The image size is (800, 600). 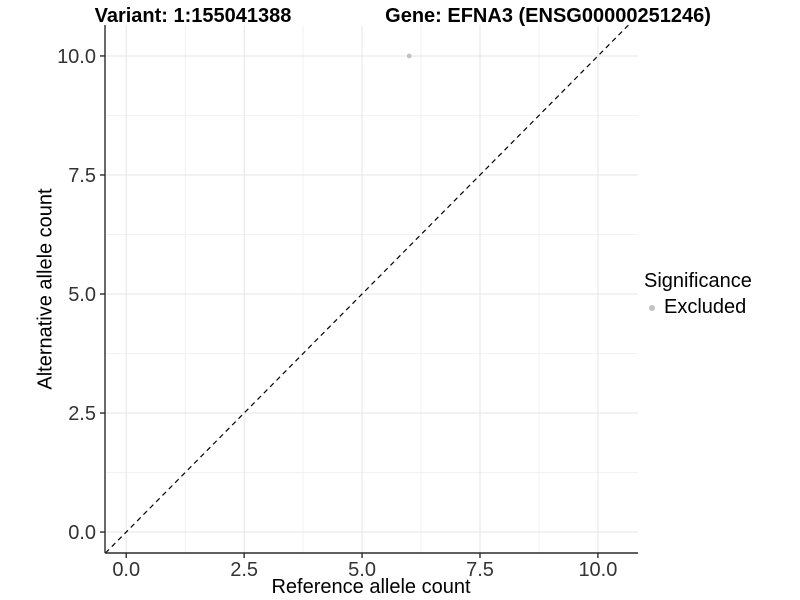 I want to click on legend-entry: Excluded, so click(x=698, y=307).